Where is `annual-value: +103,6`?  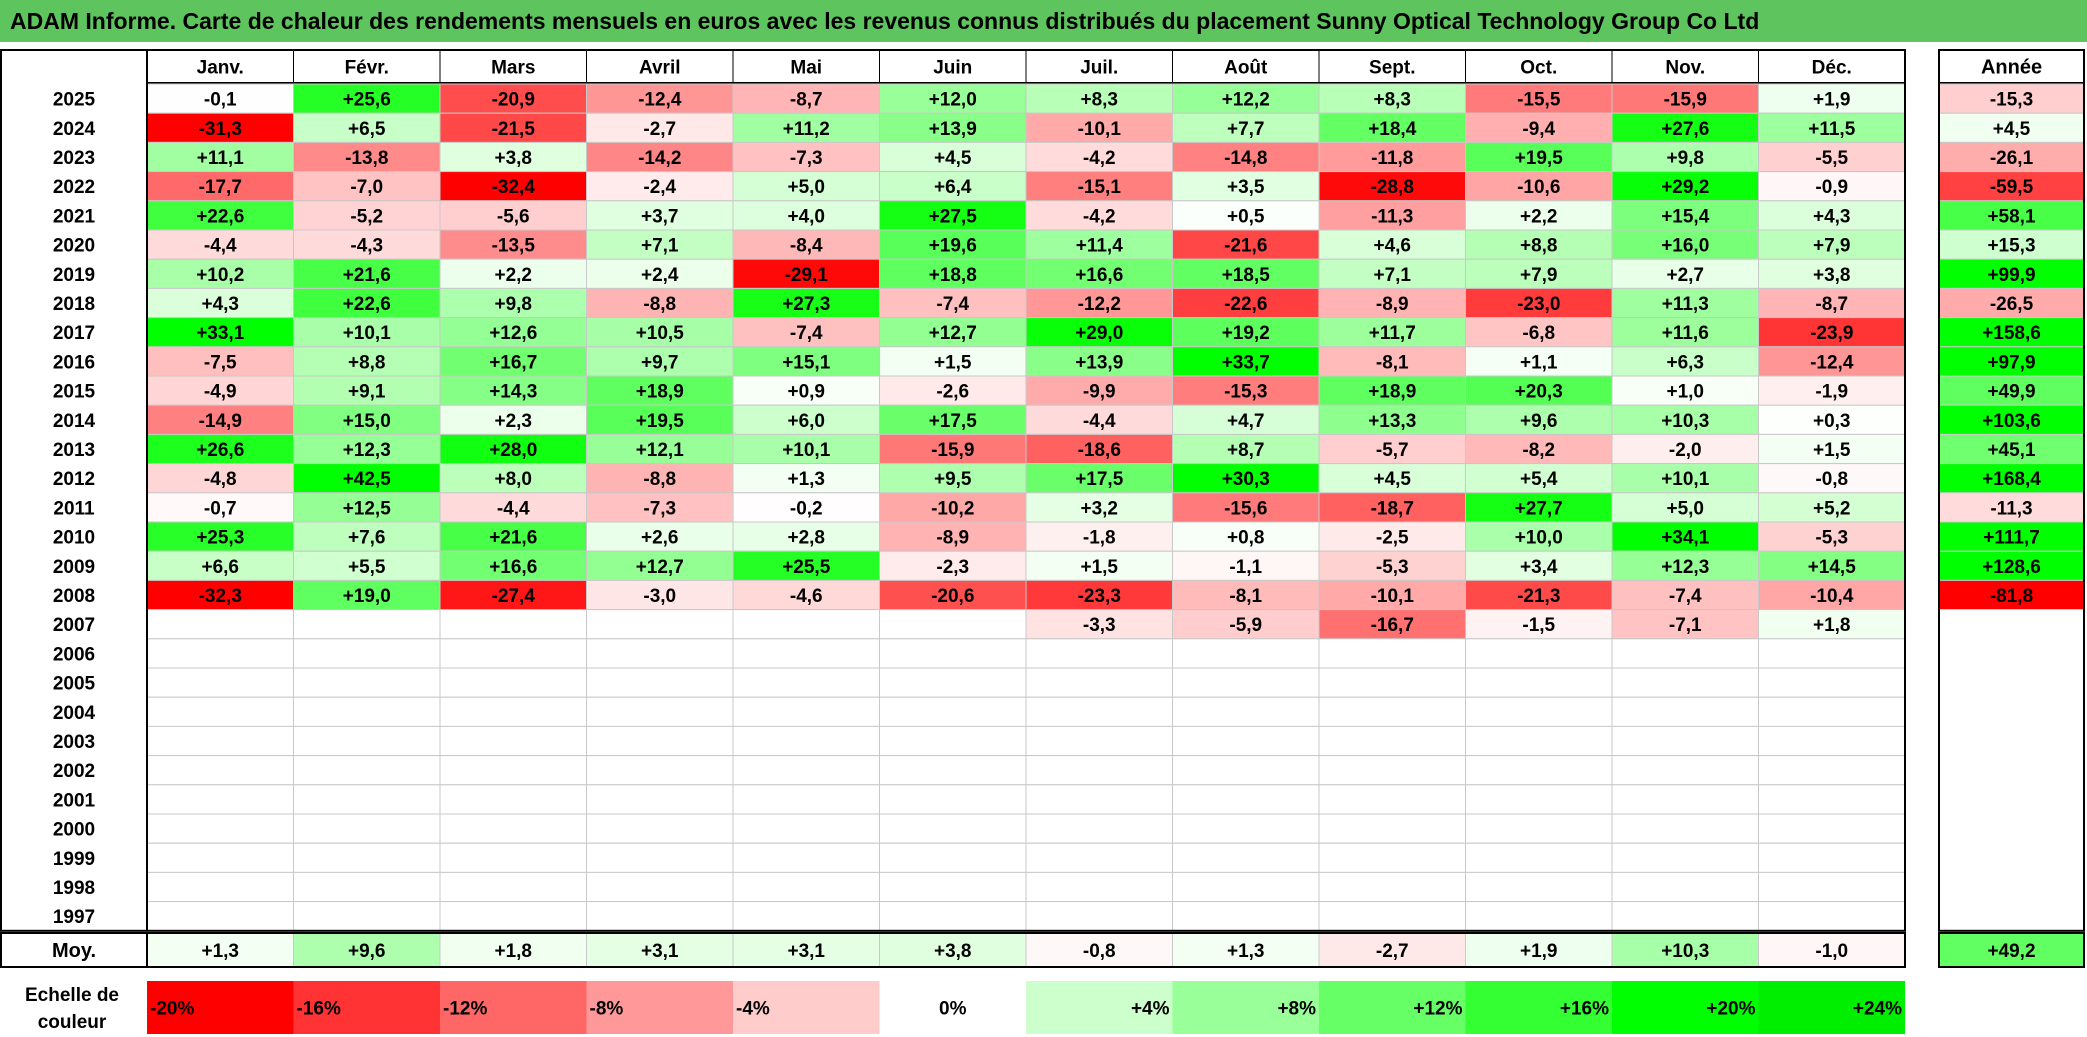
annual-value: +103,6 is located at coordinates (2011, 421).